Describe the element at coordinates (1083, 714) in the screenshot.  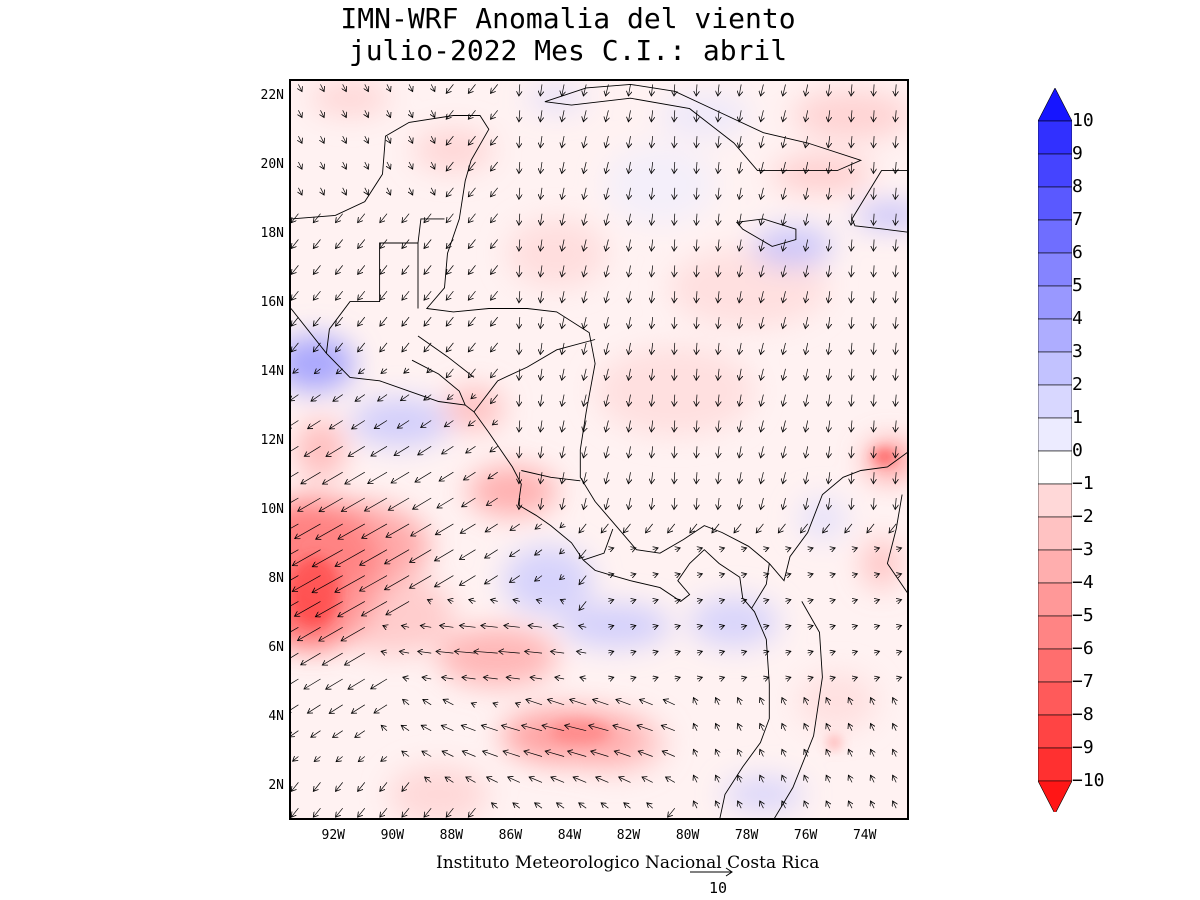
I see `colorbar-label: −8` at that location.